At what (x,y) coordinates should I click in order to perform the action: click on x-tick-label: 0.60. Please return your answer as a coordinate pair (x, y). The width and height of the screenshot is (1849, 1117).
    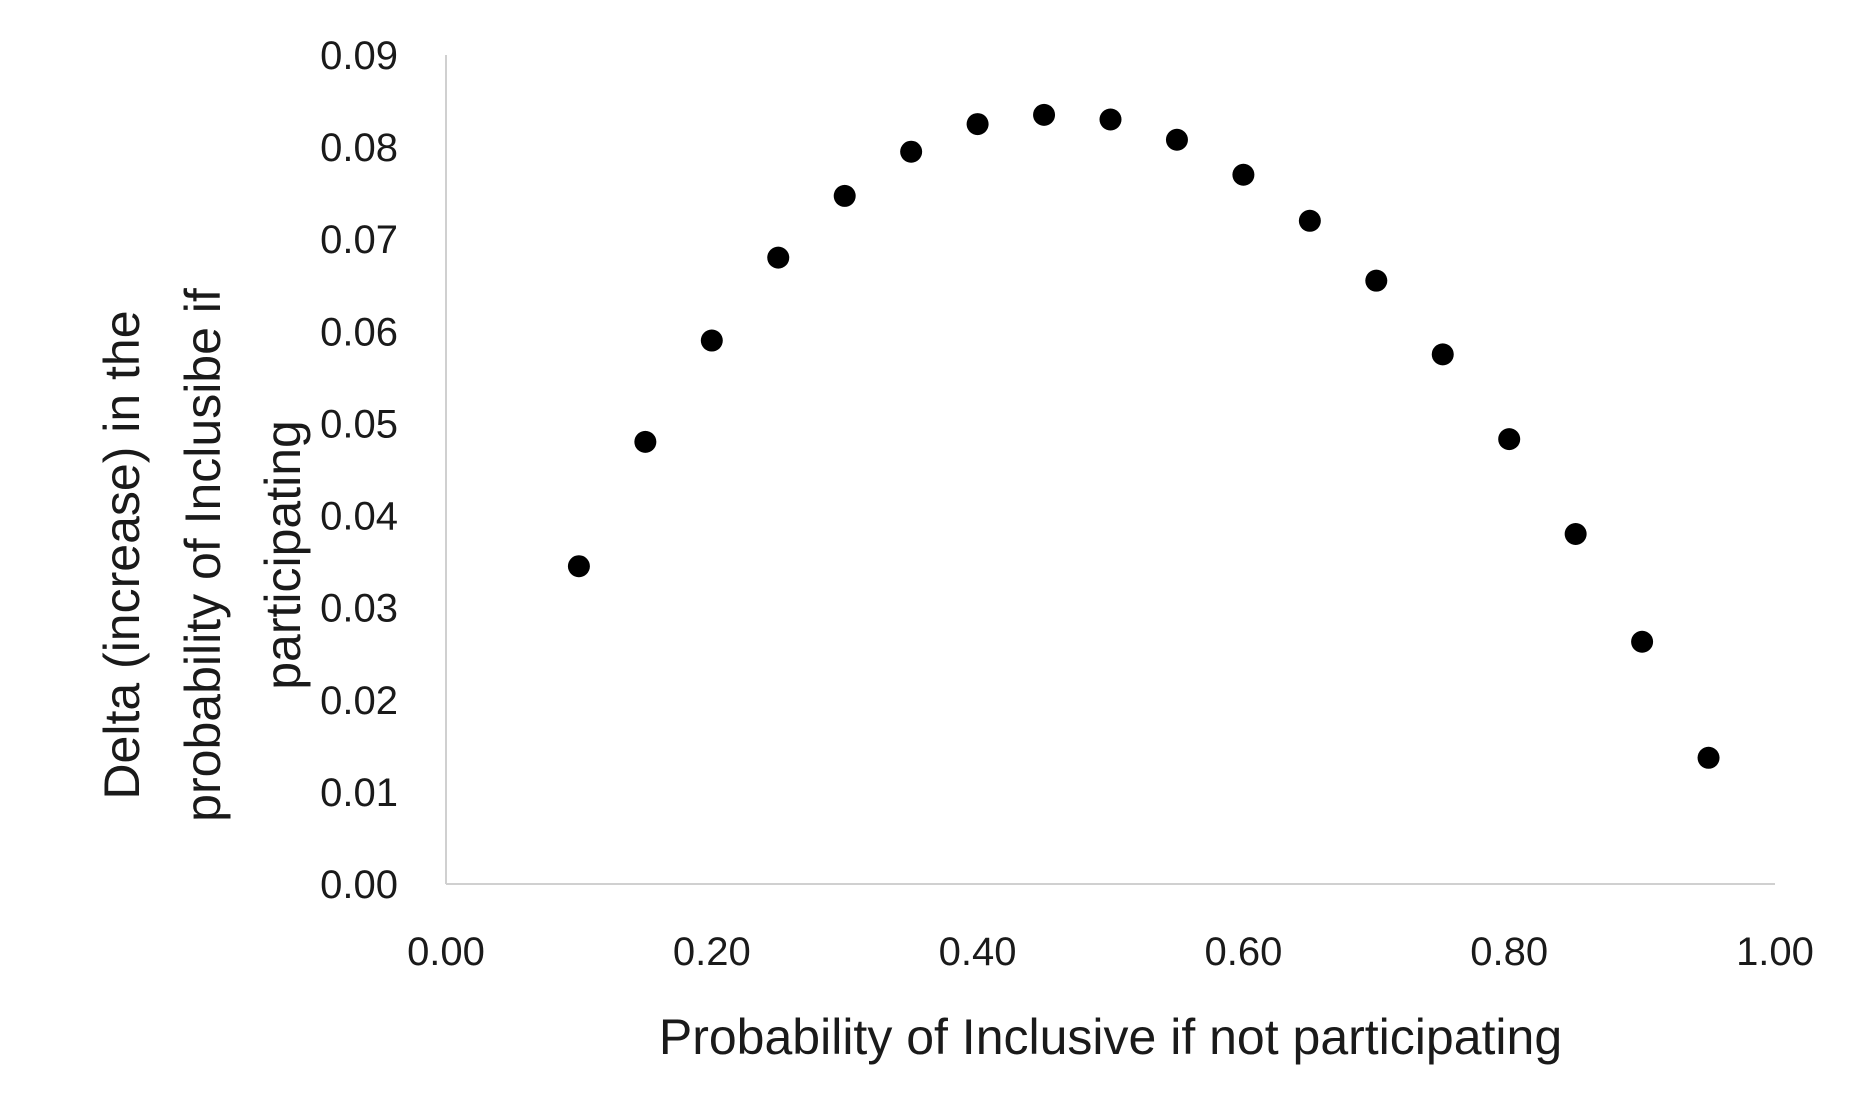
    Looking at the image, I should click on (1243, 952).